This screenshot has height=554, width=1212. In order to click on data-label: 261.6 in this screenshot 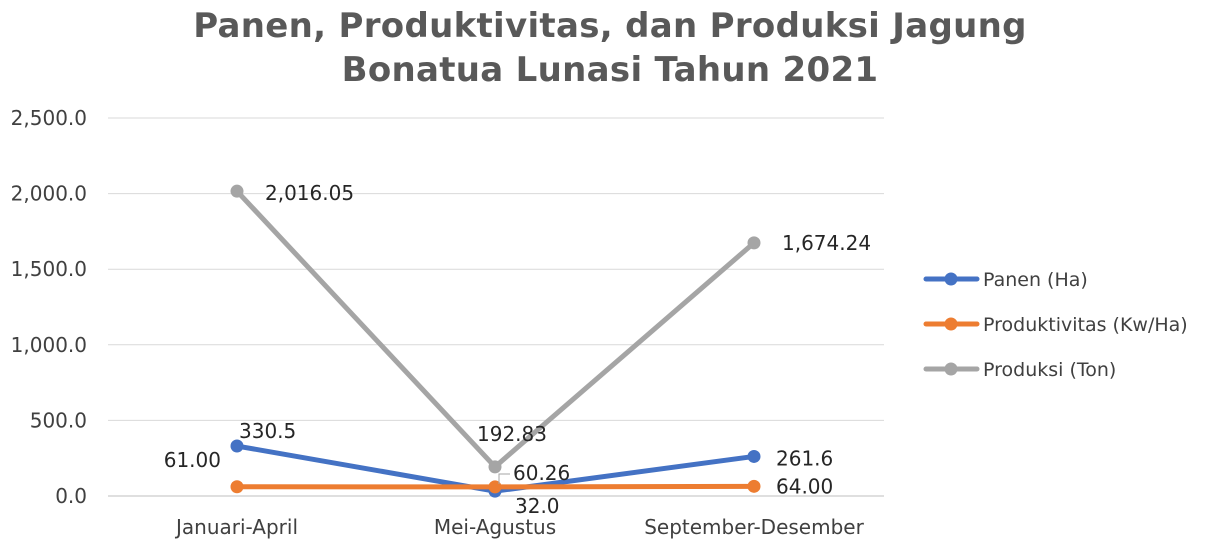, I will do `click(804, 458)`.